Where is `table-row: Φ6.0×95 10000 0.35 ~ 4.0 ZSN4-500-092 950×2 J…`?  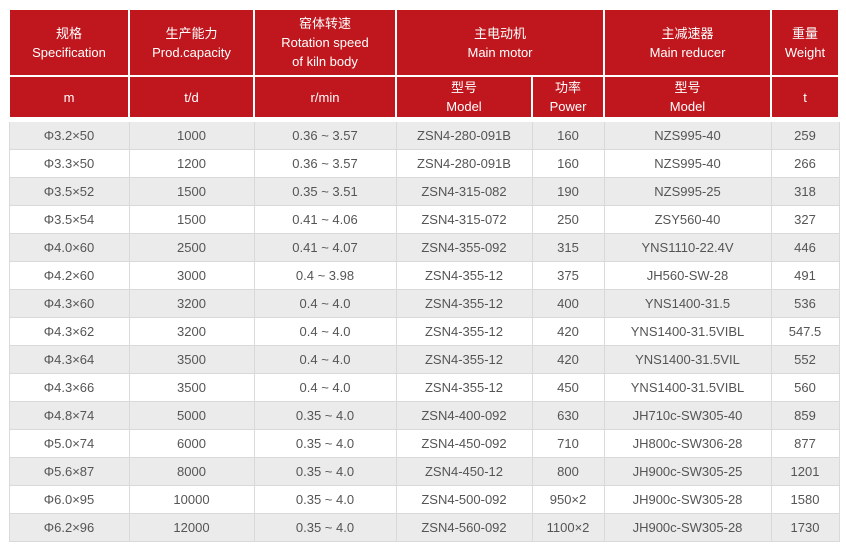 table-row: Φ6.0×95 10000 0.35 ~ 4.0 ZSN4-500-092 950×2 J… is located at coordinates (424, 499).